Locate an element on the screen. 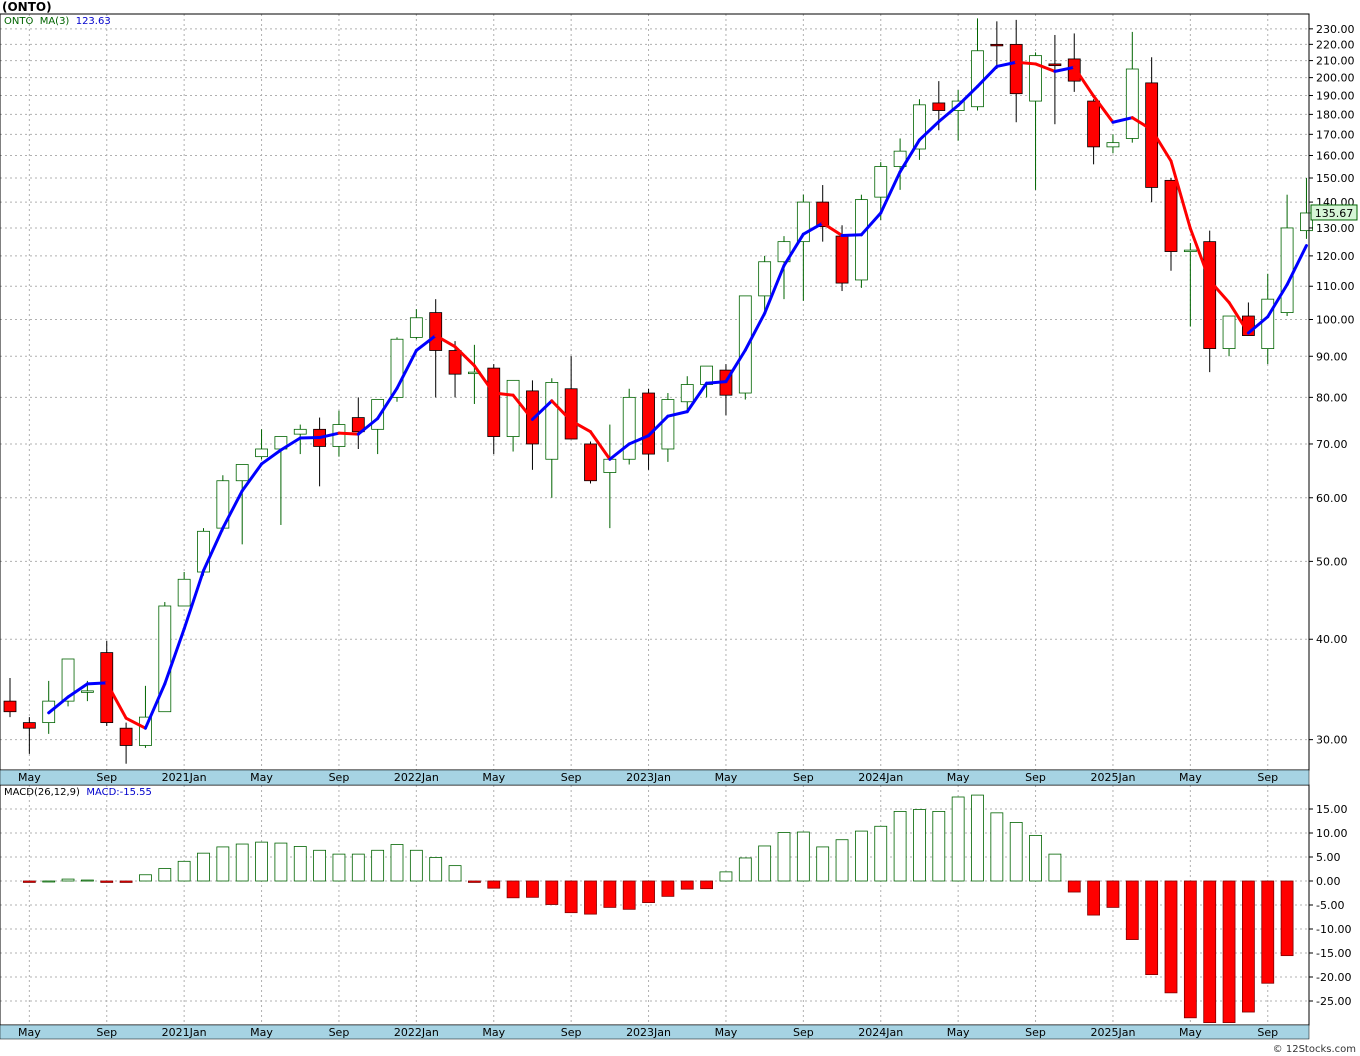 This screenshot has height=1056, width=1360. macd-x-axis-bar is located at coordinates (655, 1032).